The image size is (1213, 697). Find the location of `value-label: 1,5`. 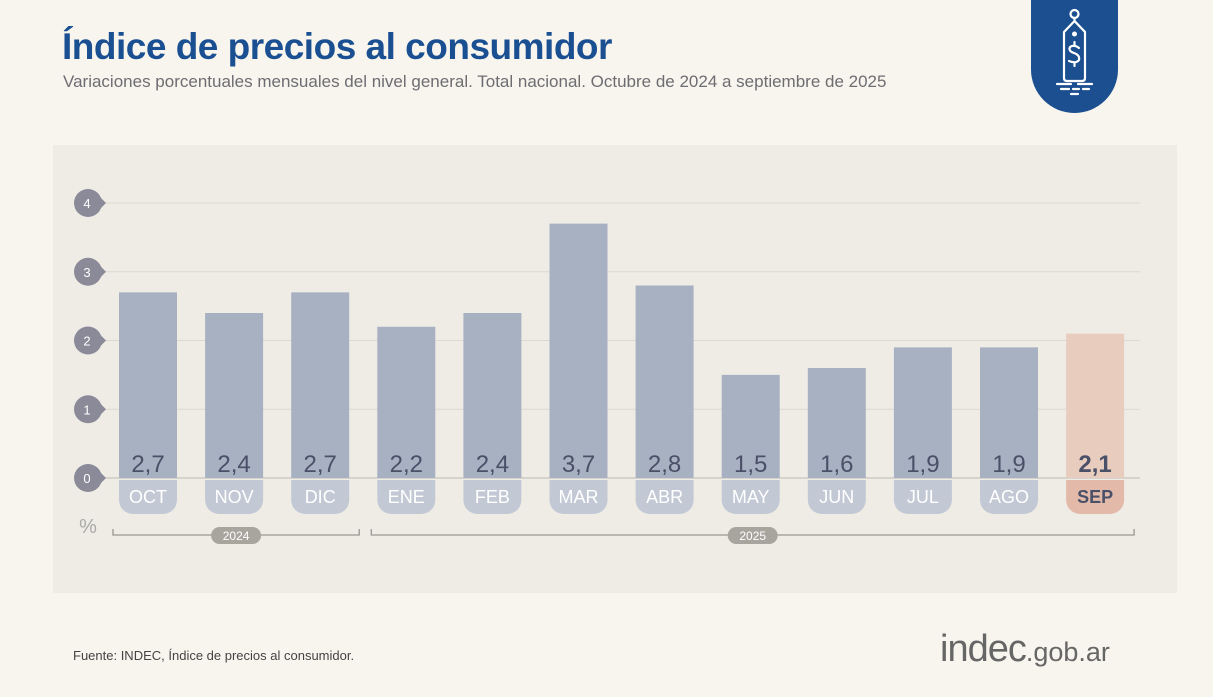

value-label: 1,5 is located at coordinates (750, 464).